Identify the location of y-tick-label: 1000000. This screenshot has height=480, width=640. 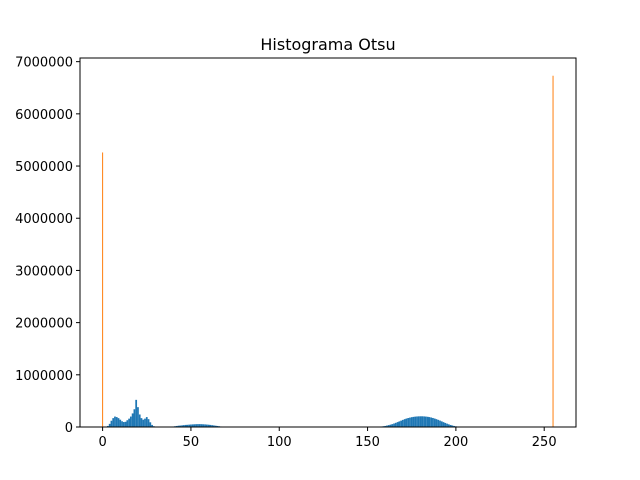
(44, 376).